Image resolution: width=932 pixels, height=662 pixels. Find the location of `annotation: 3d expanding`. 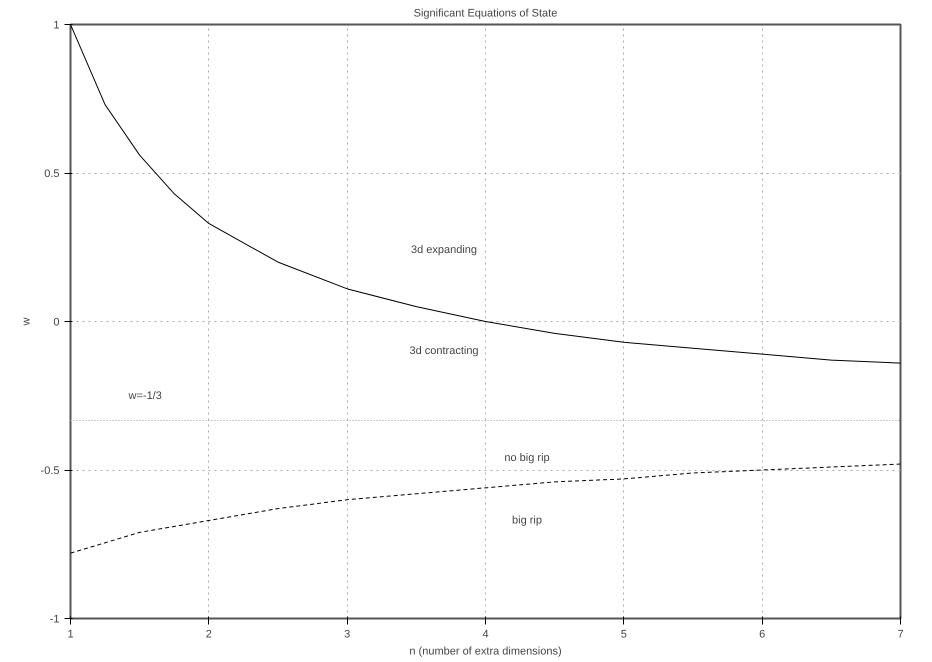

annotation: 3d expanding is located at coordinates (444, 250).